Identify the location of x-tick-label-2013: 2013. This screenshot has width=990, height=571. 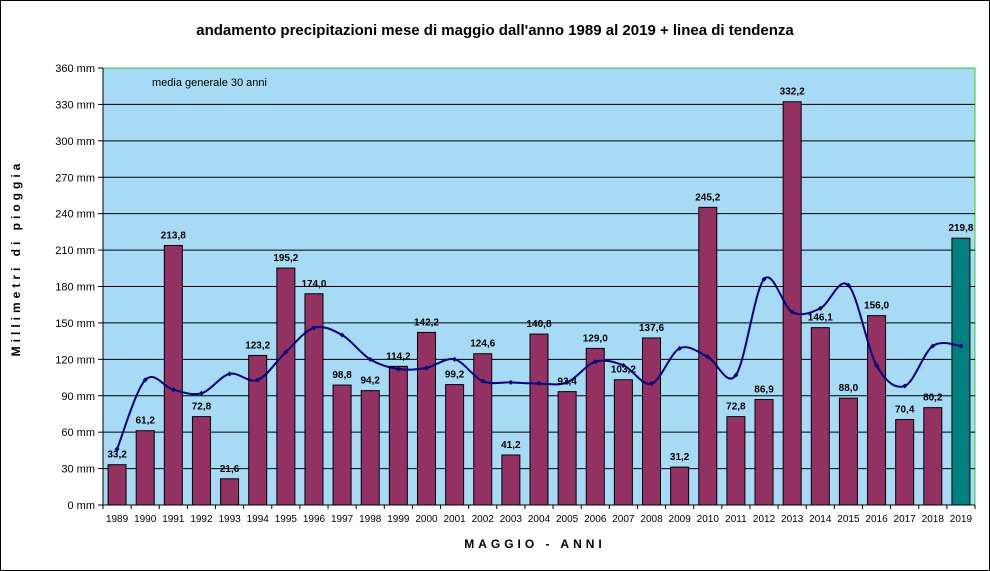
(792, 519).